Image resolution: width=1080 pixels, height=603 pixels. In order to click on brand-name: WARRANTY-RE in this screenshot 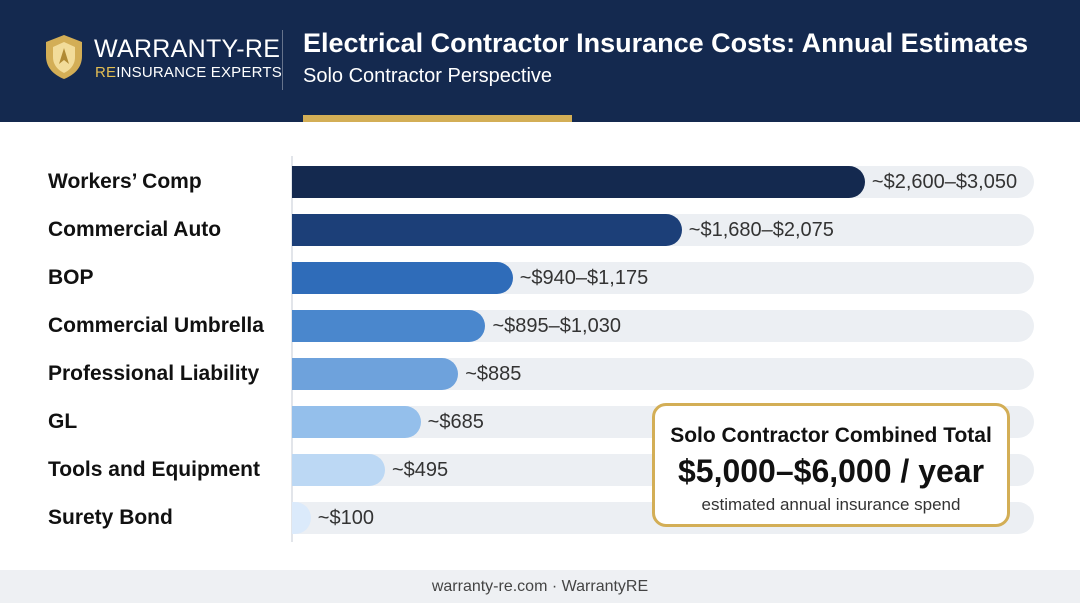, I will do `click(187, 49)`.